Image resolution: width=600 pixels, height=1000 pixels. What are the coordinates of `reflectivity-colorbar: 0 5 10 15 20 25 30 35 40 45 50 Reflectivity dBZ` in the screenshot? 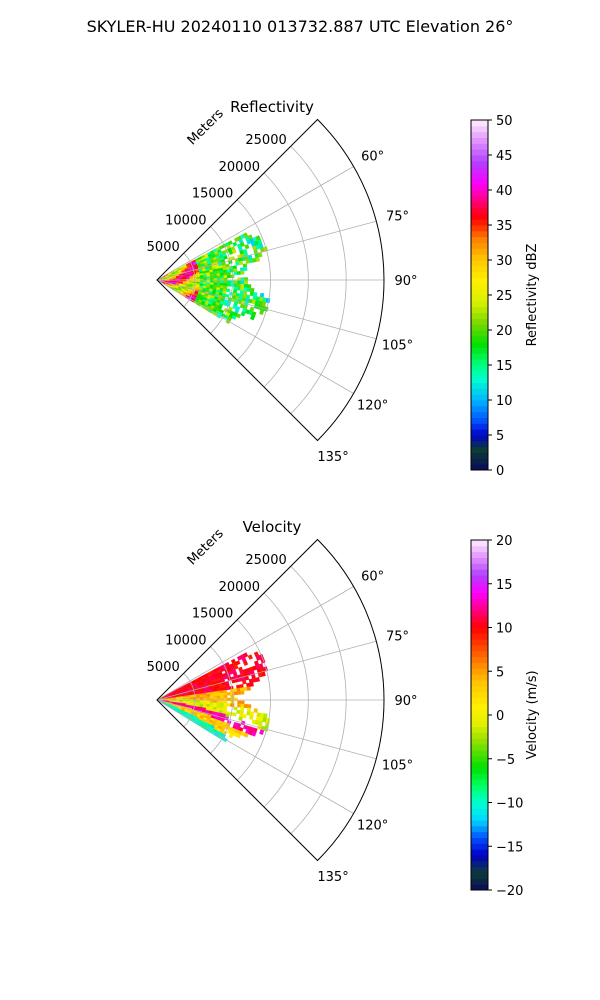 It's located at (505, 296).